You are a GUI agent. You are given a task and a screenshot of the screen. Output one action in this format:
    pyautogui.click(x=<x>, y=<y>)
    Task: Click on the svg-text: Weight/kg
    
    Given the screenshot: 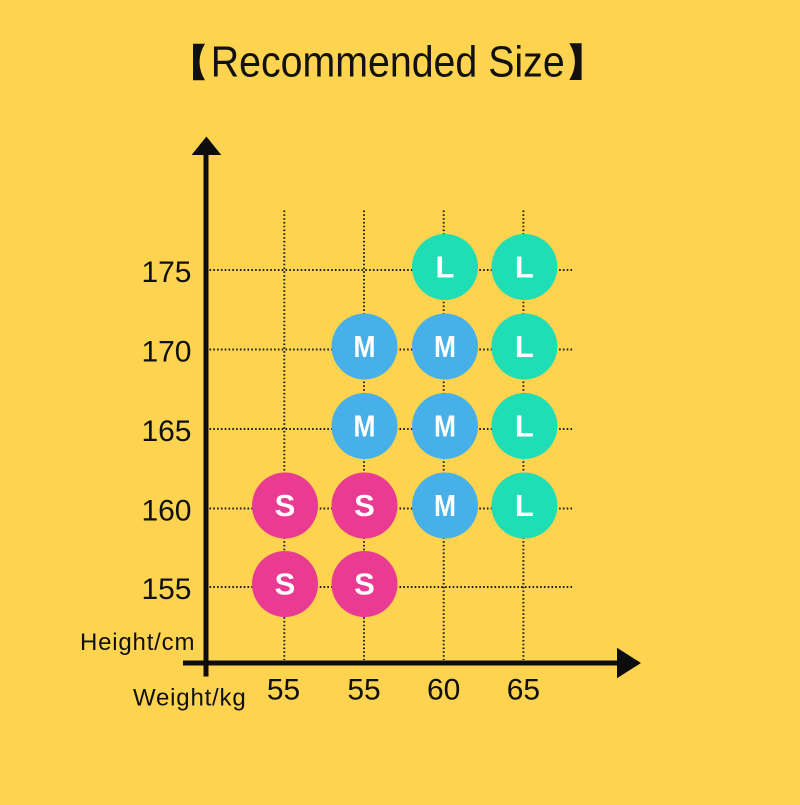 What is the action you would take?
    pyautogui.click(x=189, y=698)
    